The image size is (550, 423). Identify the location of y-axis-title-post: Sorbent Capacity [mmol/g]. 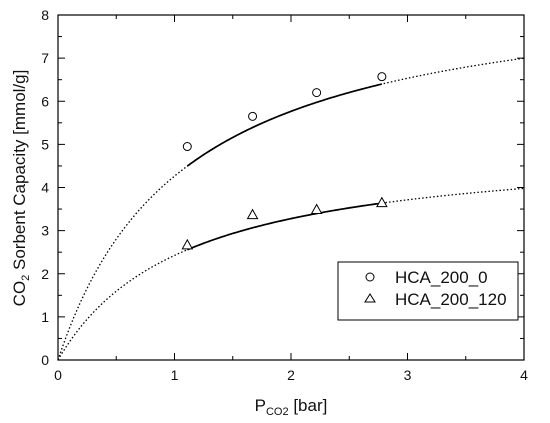
(19, 172).